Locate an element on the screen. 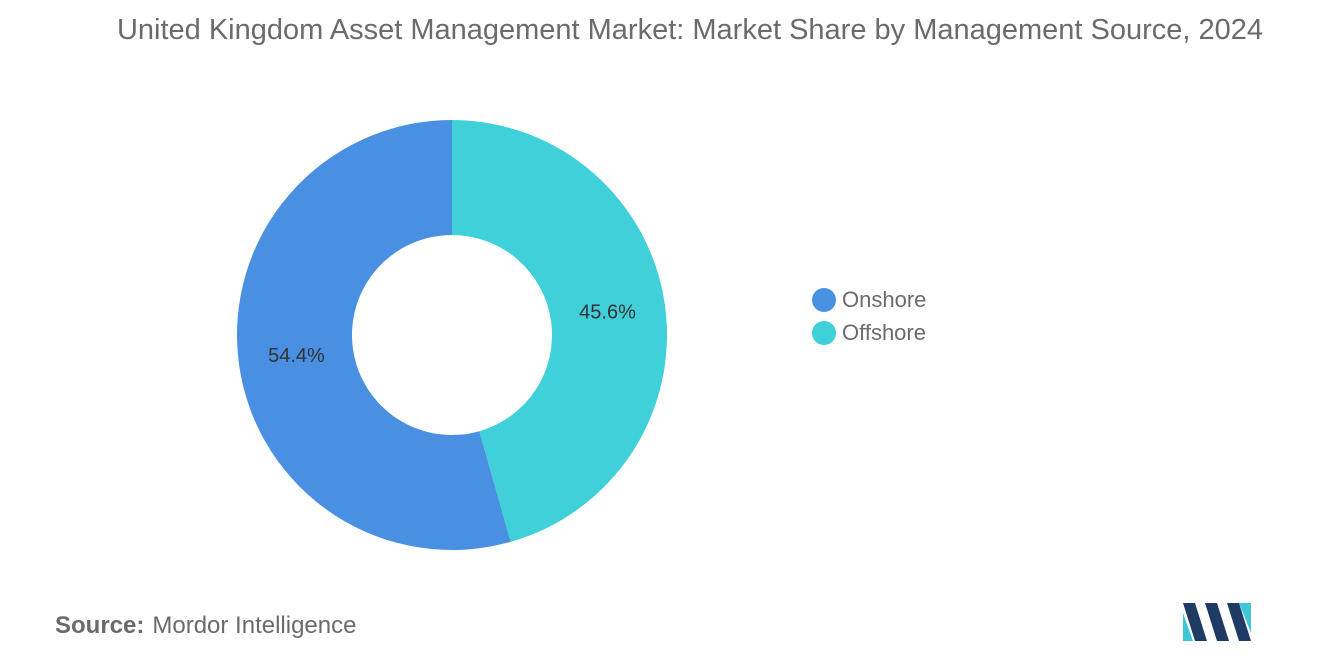  source-value: Mordor Intelligence is located at coordinates (254, 625).